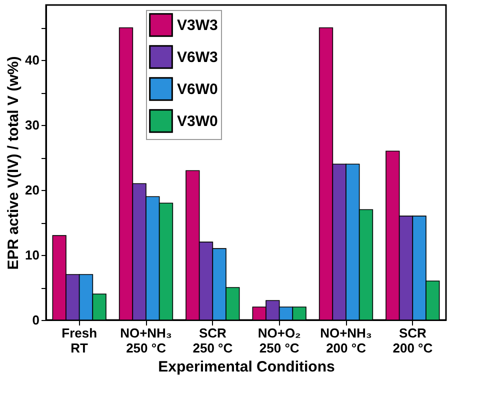 Image resolution: width=502 pixels, height=410 pixels. What do you see at coordinates (32, 60) in the screenshot?
I see `y-tick-label: 40` at bounding box center [32, 60].